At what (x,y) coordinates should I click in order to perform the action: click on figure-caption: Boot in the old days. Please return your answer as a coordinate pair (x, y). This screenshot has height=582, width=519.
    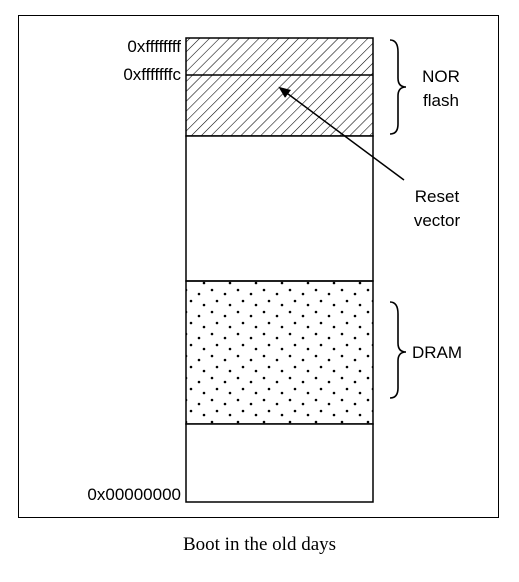
    Looking at the image, I should click on (259, 544).